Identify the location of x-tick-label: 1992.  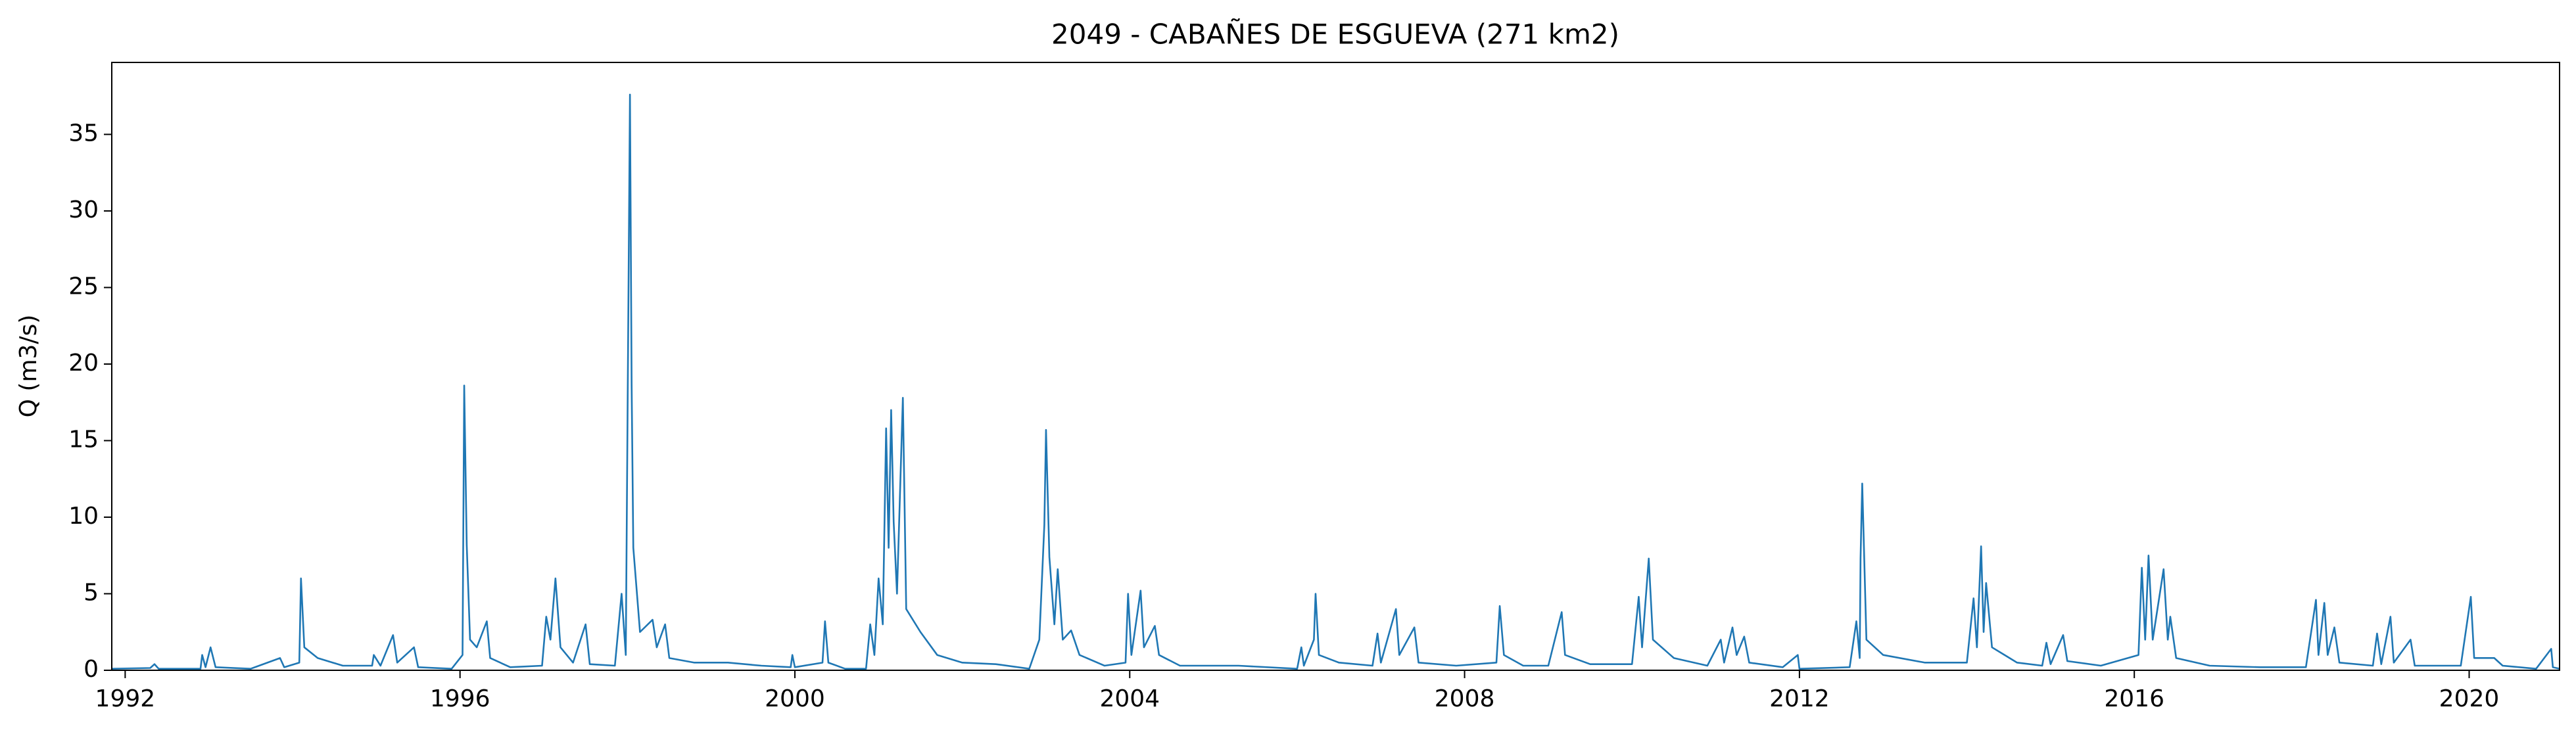
(126, 698).